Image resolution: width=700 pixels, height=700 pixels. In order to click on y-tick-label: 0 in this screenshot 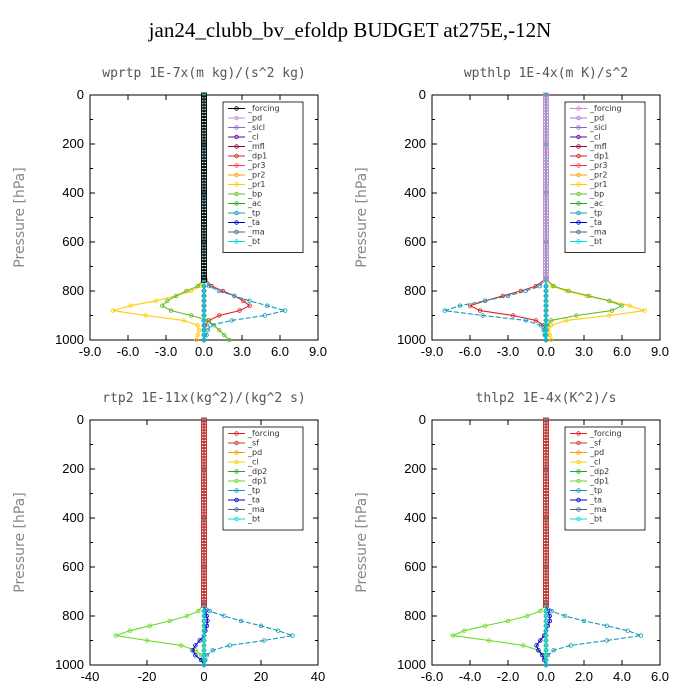, I will do `click(80, 419)`.